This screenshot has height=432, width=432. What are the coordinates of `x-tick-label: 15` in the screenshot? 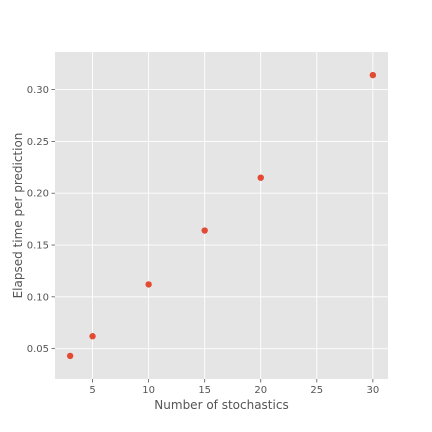 It's located at (204, 390).